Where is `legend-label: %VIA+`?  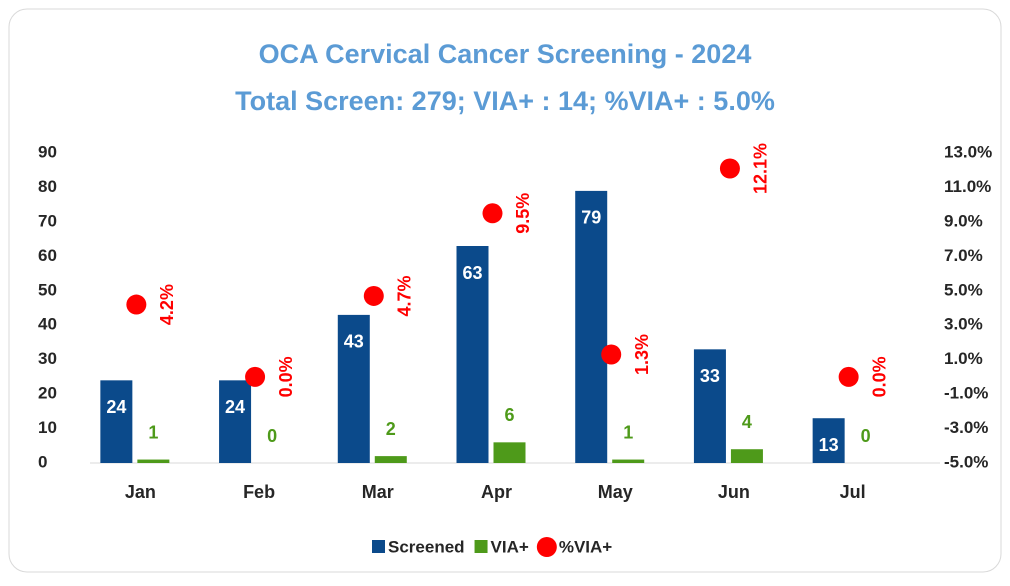
legend-label: %VIA+ is located at coordinates (585, 546).